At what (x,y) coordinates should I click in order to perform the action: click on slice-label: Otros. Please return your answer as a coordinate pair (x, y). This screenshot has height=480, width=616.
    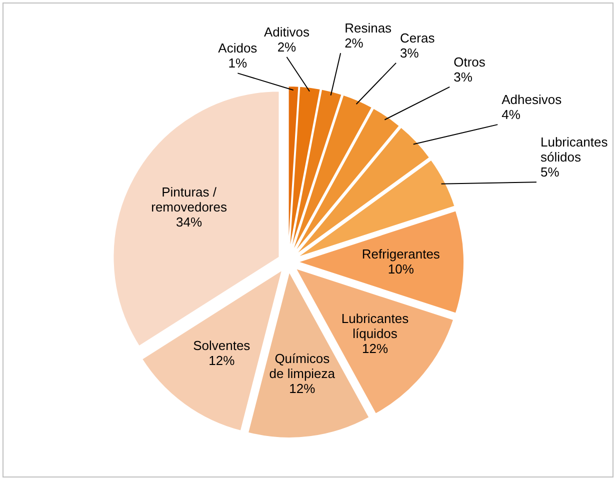
    Looking at the image, I should click on (470, 62).